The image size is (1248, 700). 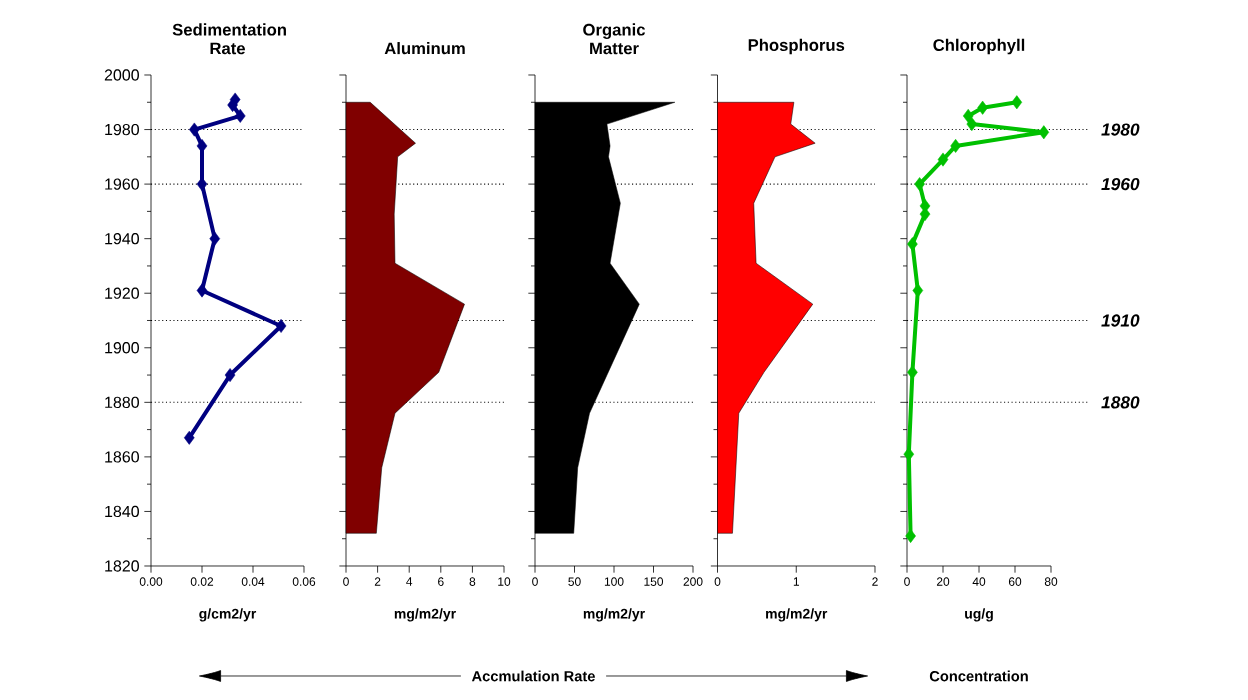 What do you see at coordinates (122, 129) in the screenshot?
I see `y-tick-label: 1980` at bounding box center [122, 129].